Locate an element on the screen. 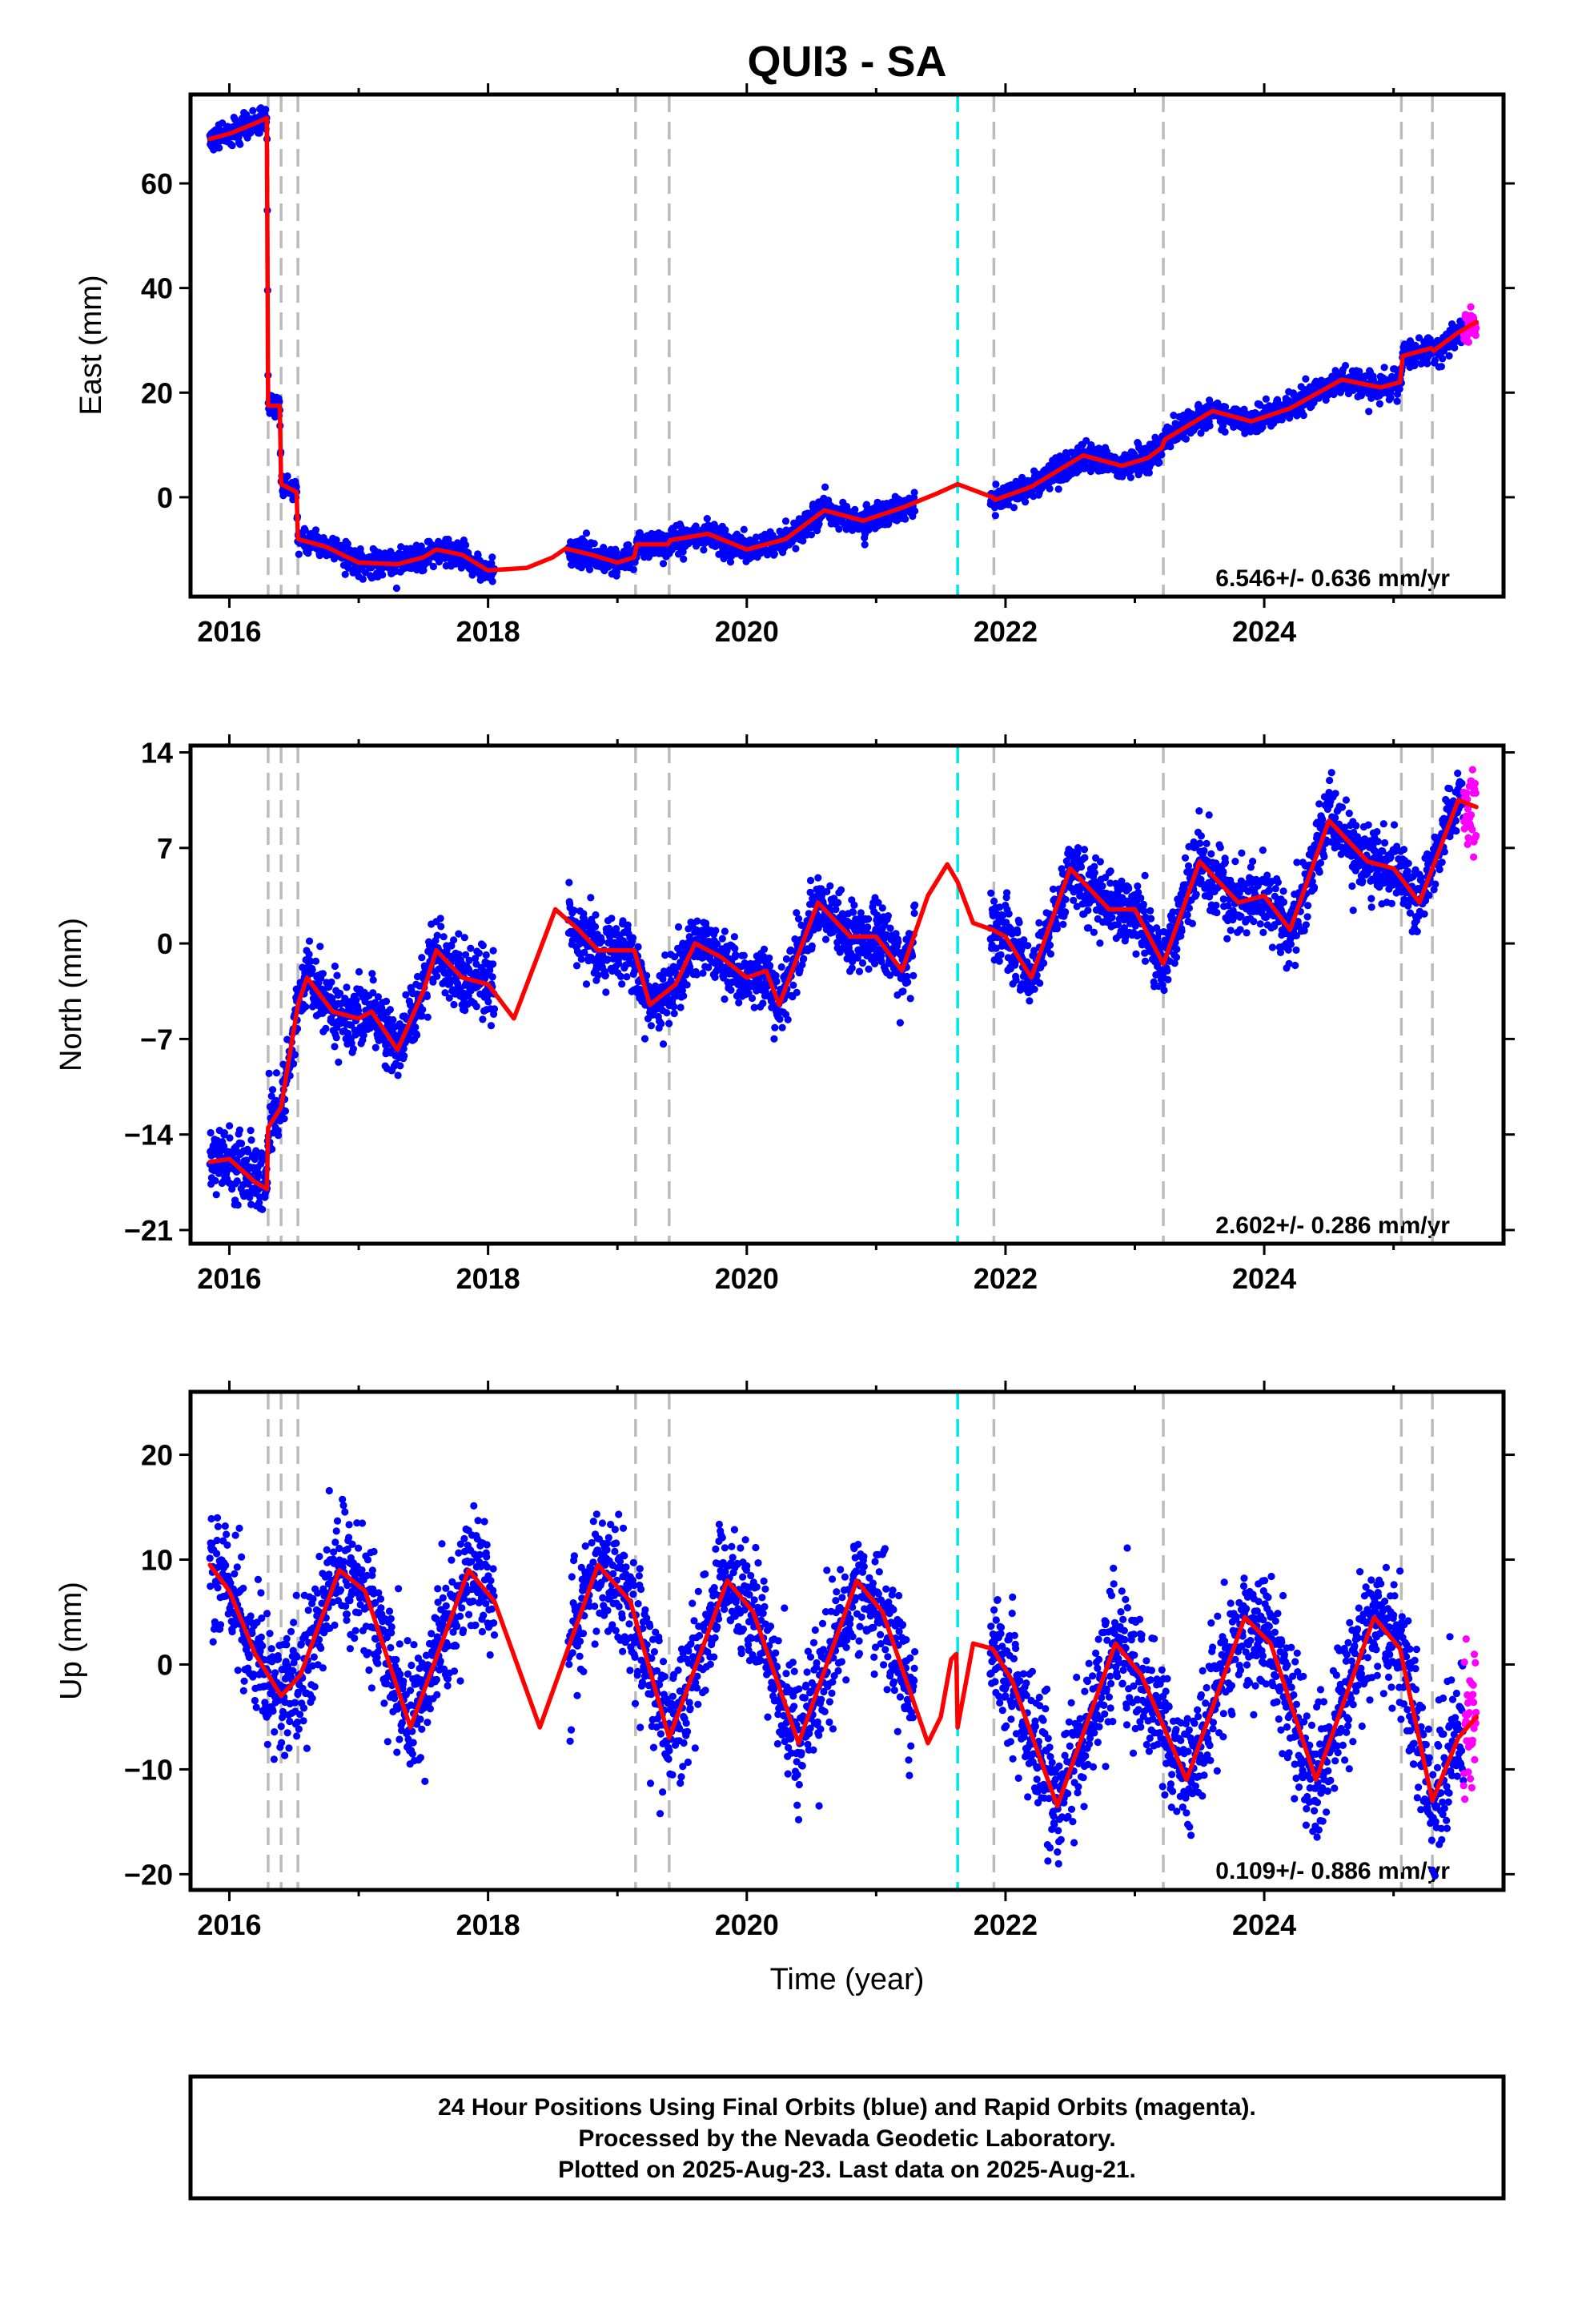  x-tick-label: 2018 is located at coordinates (488, 631).